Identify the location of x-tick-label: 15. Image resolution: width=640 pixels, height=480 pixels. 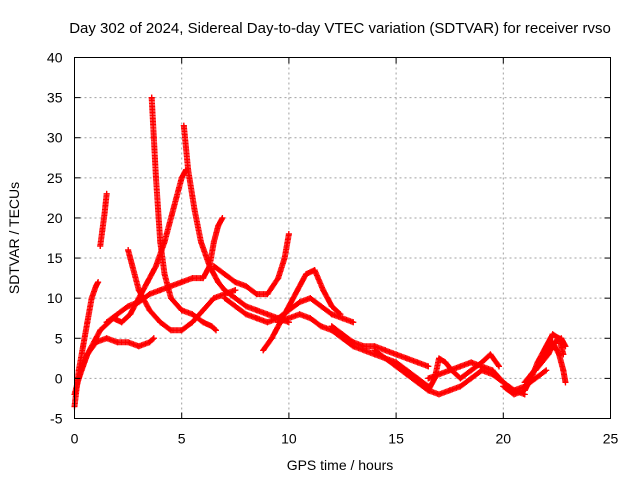
(396, 439).